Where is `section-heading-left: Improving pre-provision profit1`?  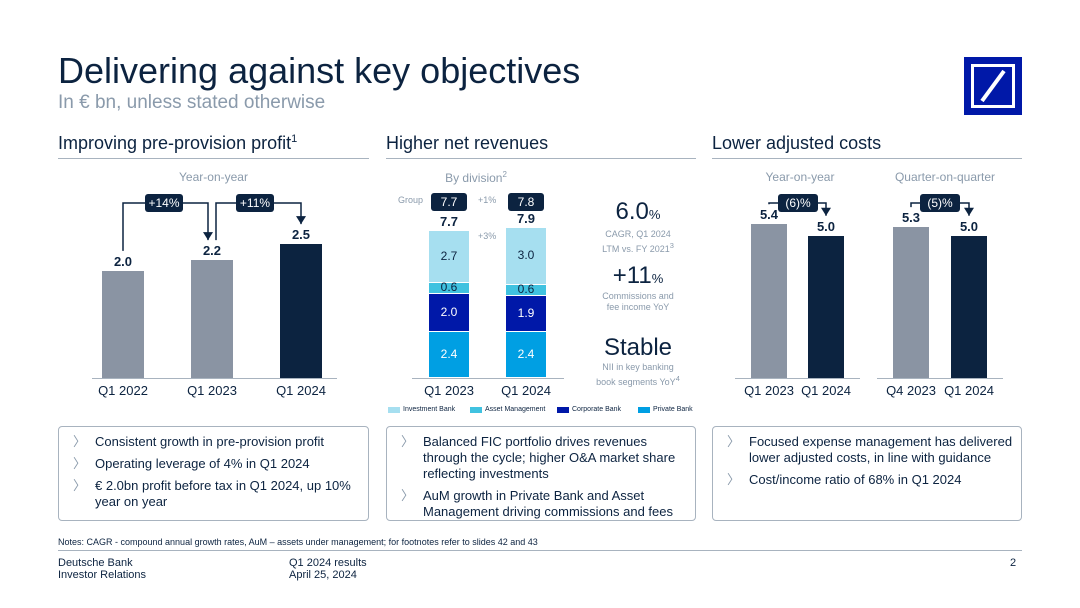
section-heading-left: Improving pre-provision profit1 is located at coordinates (177, 143).